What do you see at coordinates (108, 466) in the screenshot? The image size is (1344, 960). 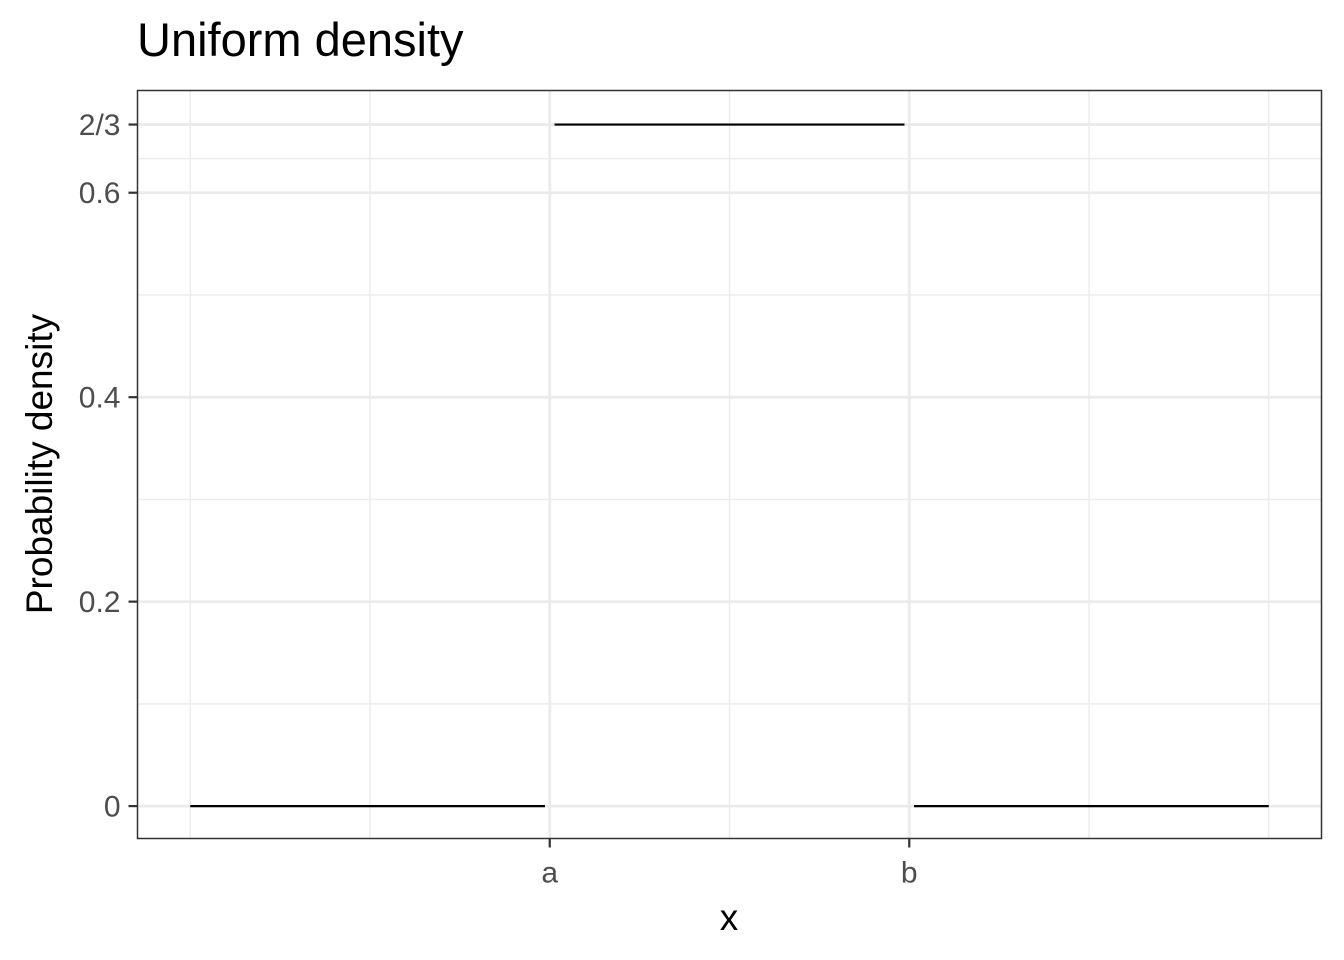 I see `y-axis: 0 0.2 0.4 0.6 2/3` at bounding box center [108, 466].